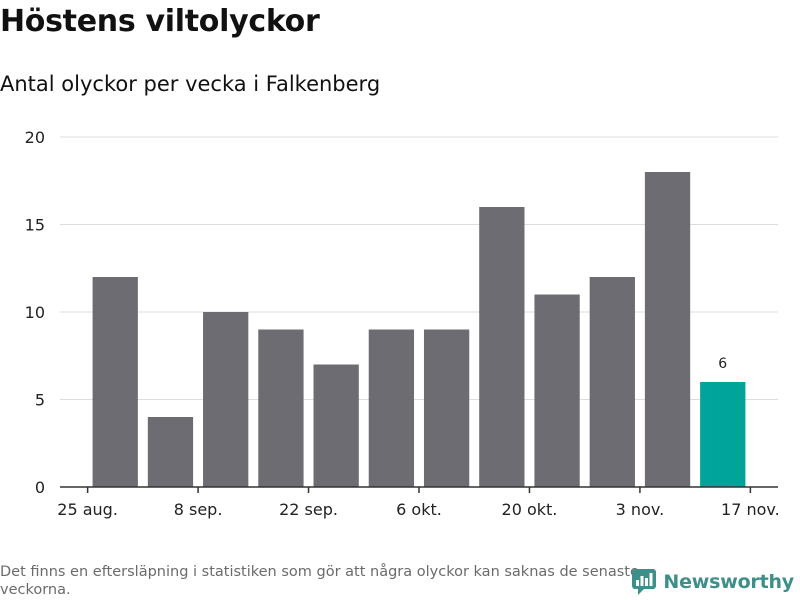 This screenshot has height=600, width=800. What do you see at coordinates (530, 509) in the screenshot?
I see `x-tick-label-4: 20 okt.` at bounding box center [530, 509].